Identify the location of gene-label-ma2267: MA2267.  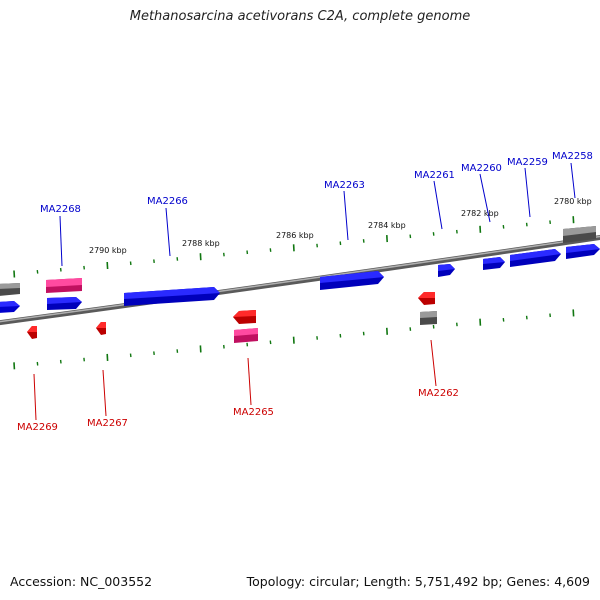
(107, 423).